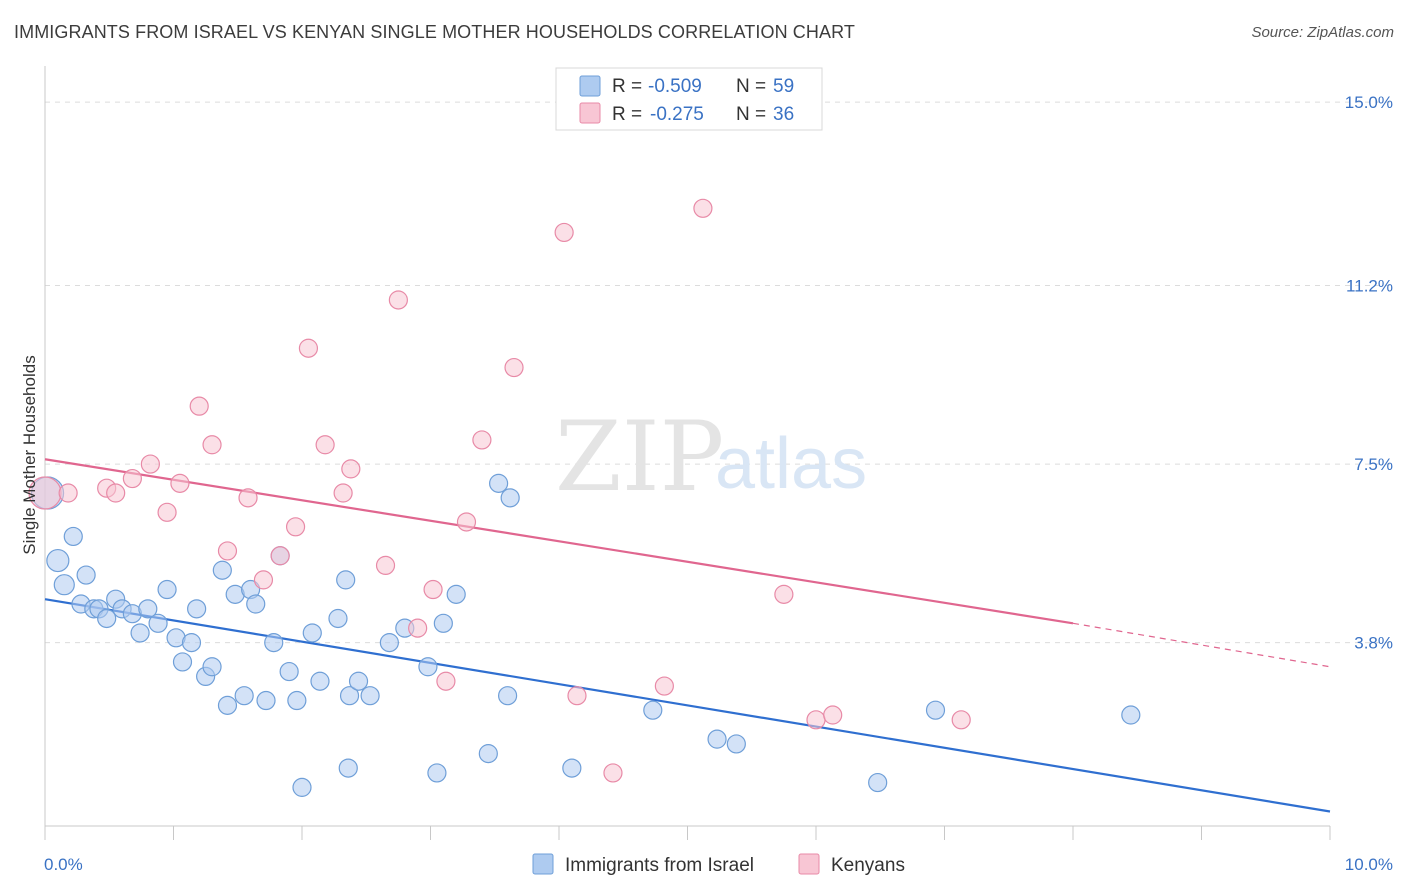  I want to click on y-tick-label: 3.8%, so click(1373, 643).